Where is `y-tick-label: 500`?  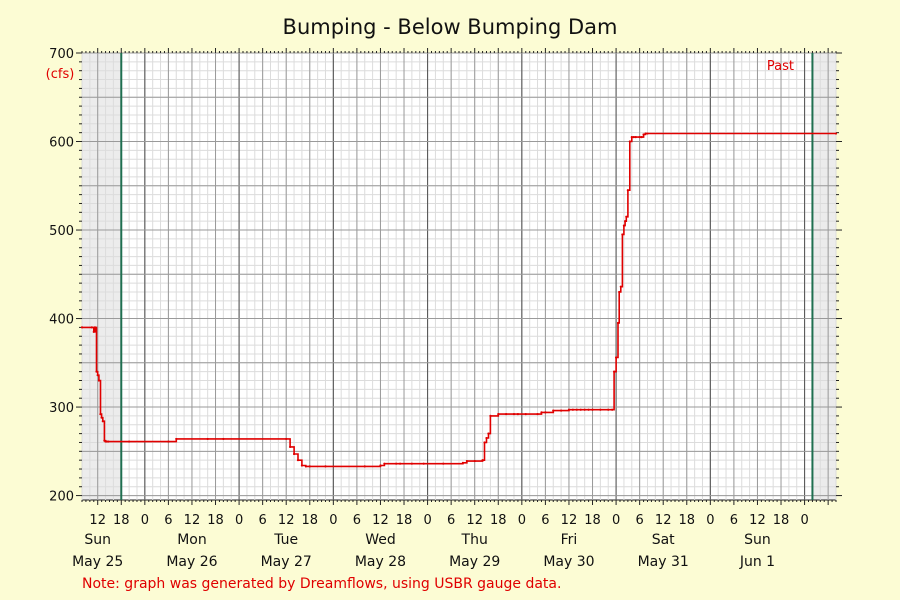 y-tick-label: 500 is located at coordinates (61, 231).